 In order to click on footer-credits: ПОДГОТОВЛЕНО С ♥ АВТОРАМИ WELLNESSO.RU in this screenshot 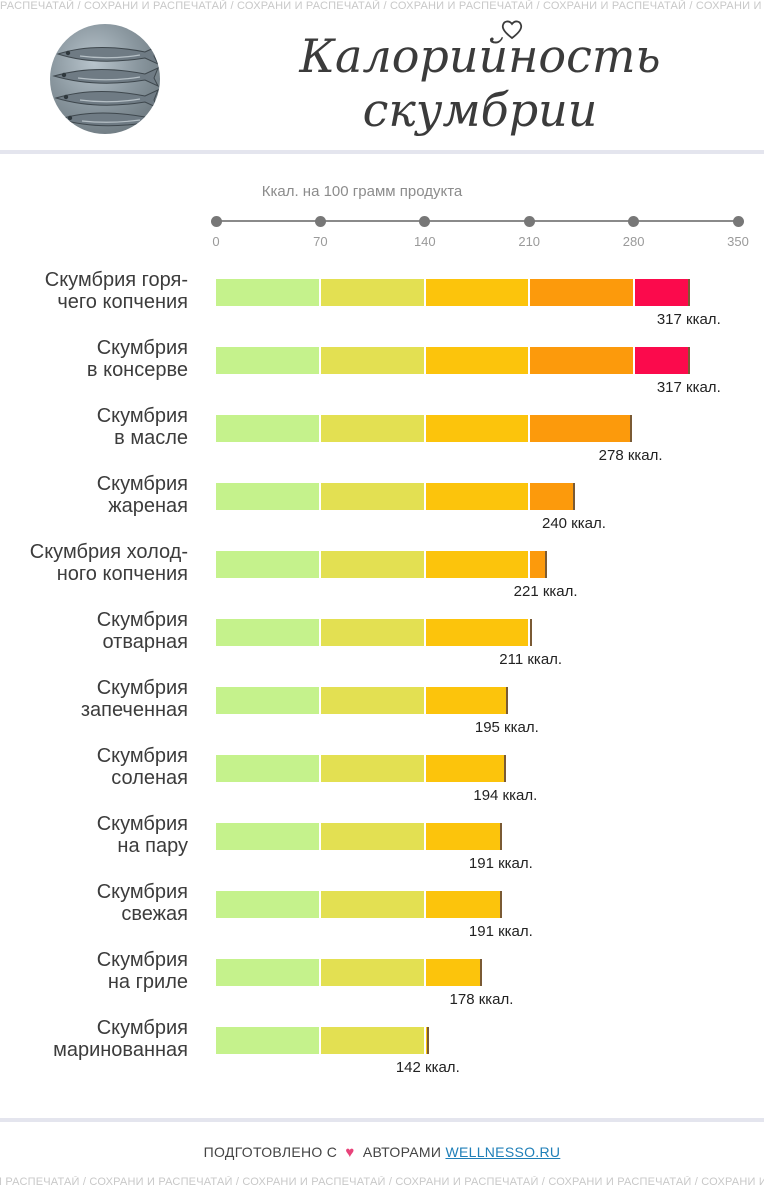, I will do `click(382, 1152)`.